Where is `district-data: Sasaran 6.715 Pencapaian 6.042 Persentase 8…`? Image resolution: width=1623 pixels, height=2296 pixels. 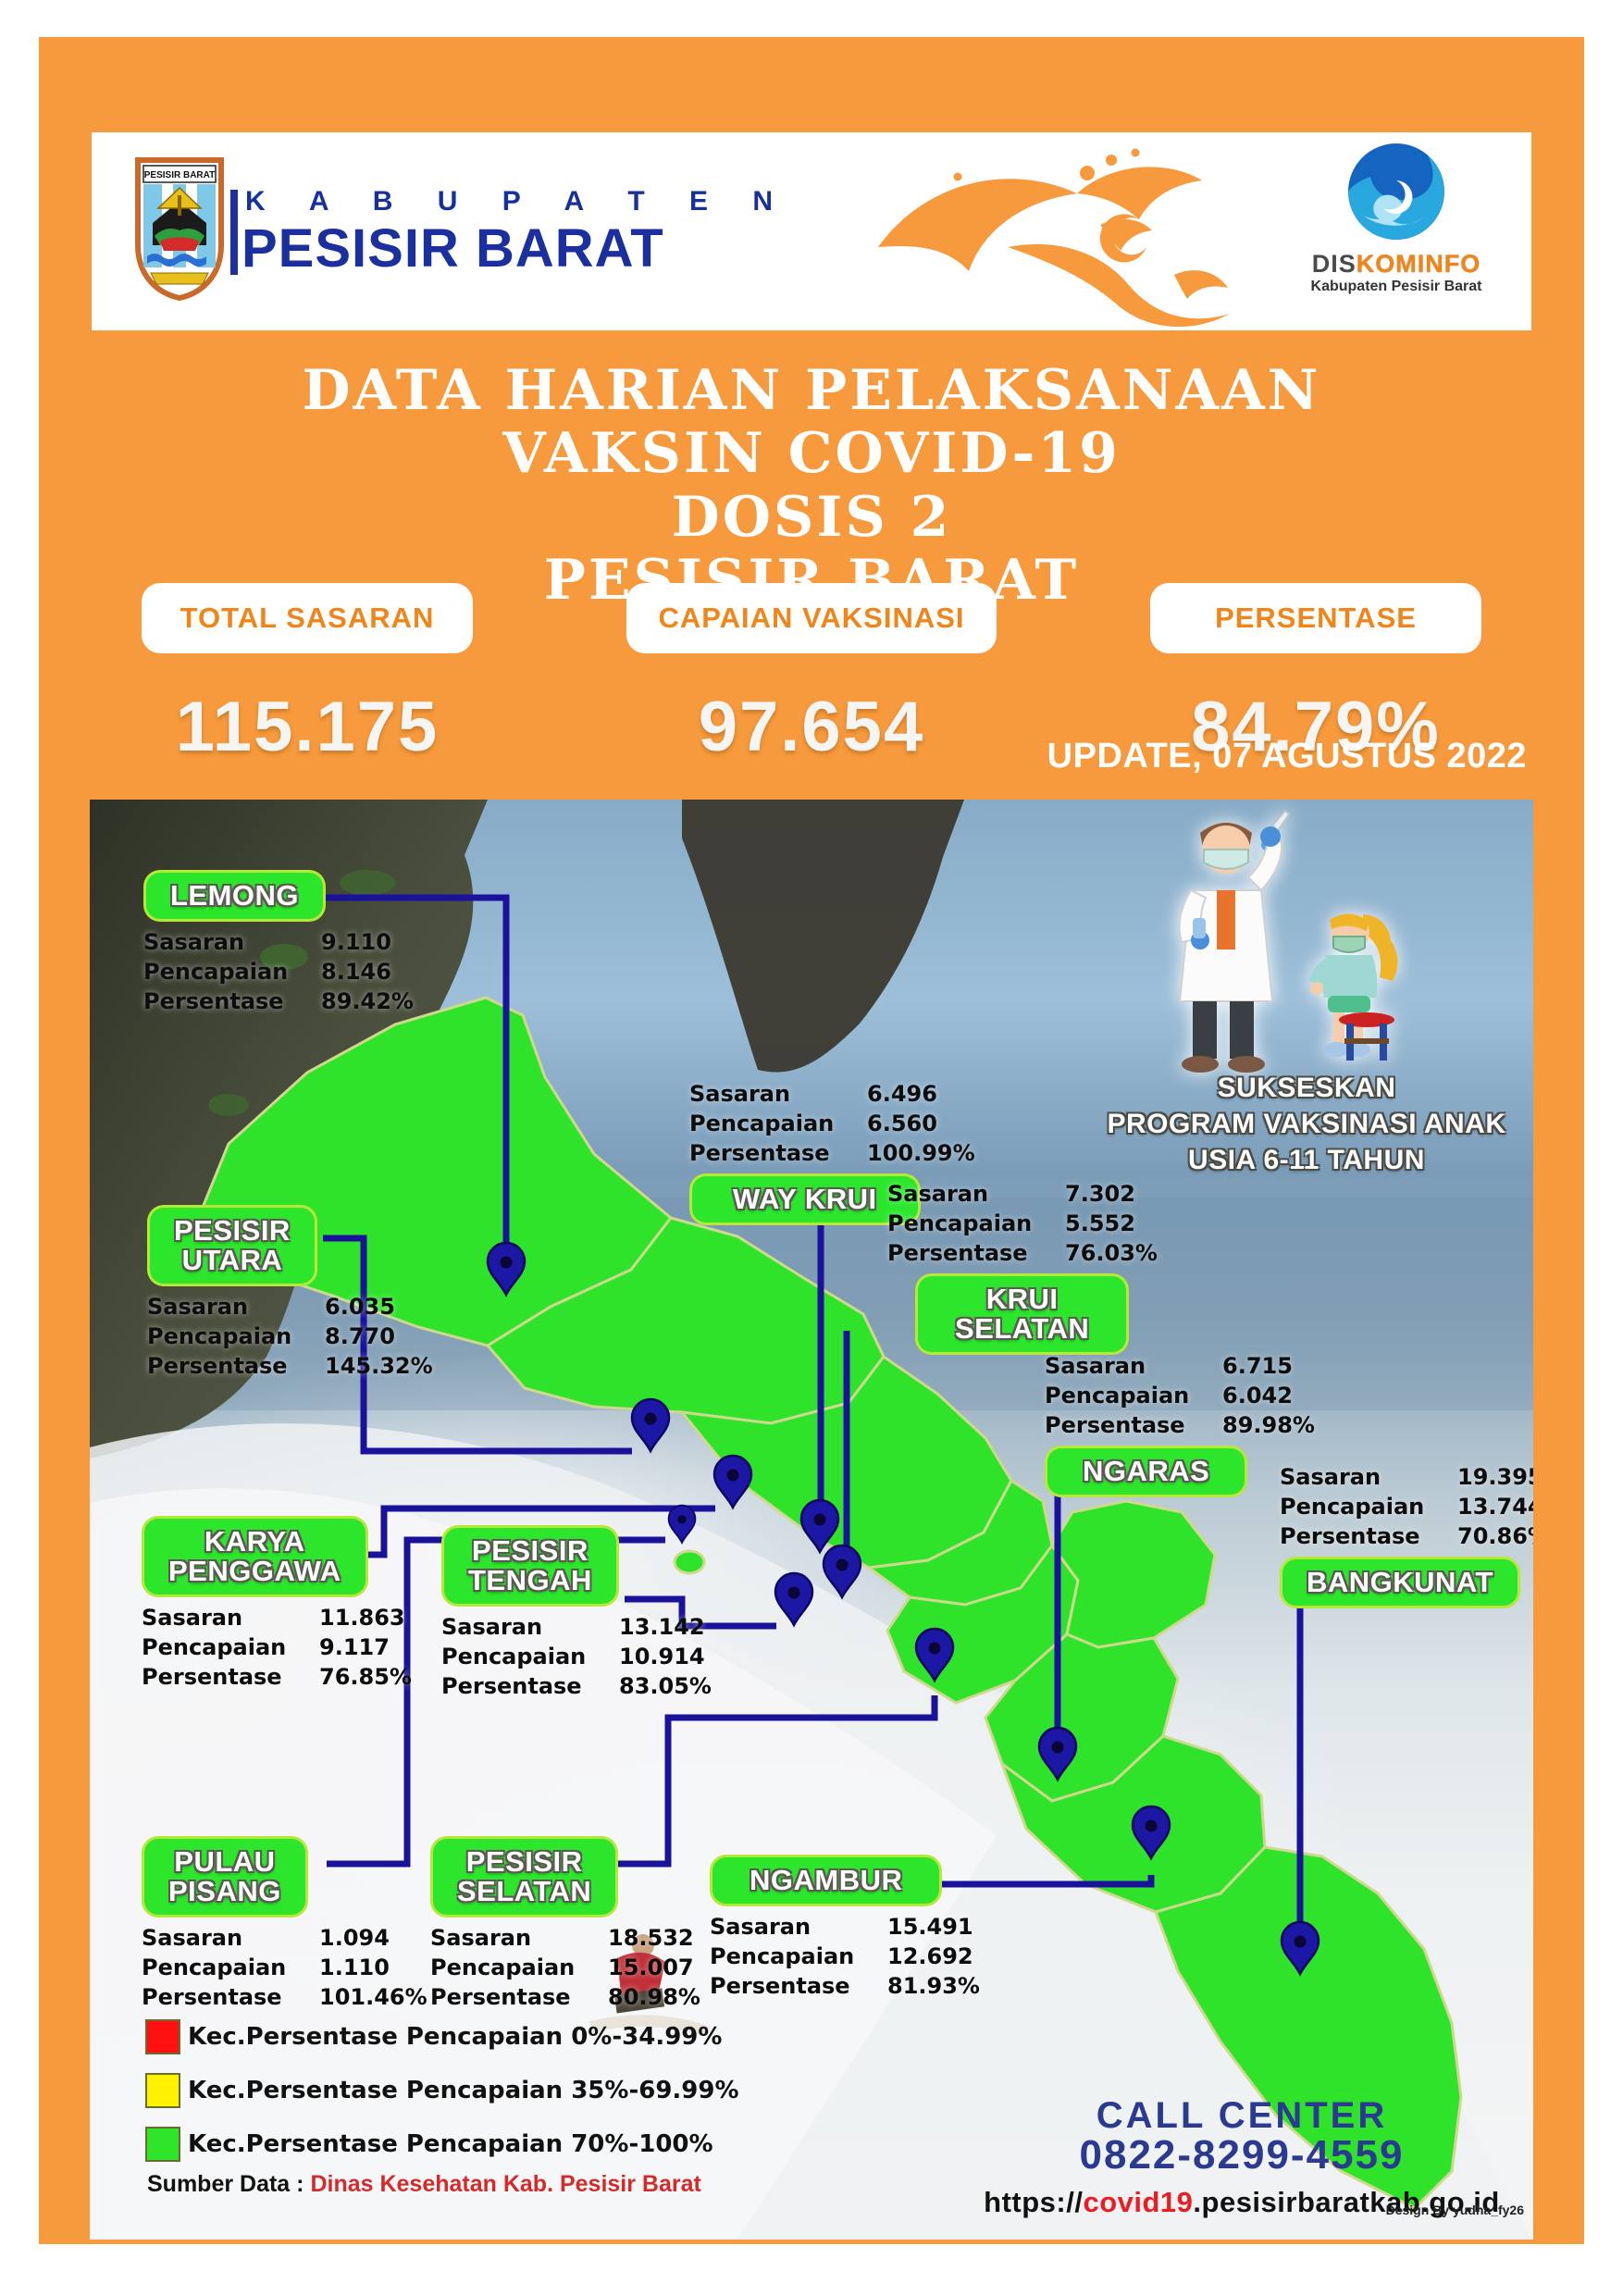
district-data: Sasaran 6.715 Pencapaian 6.042 Persentase 8… is located at coordinates (1200, 1396).